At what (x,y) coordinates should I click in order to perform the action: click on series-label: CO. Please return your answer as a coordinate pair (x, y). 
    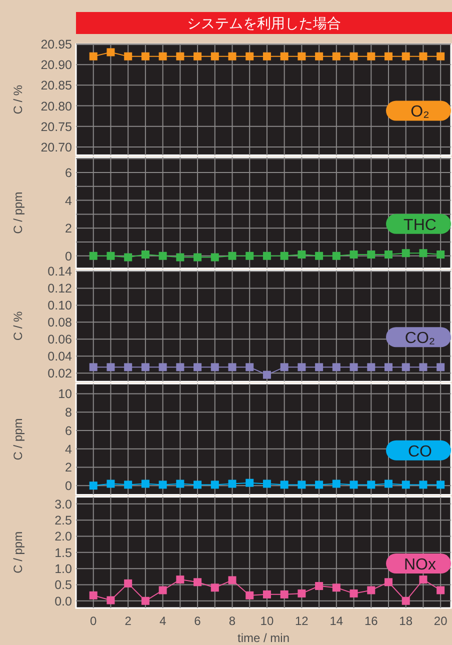
    Looking at the image, I should click on (420, 451).